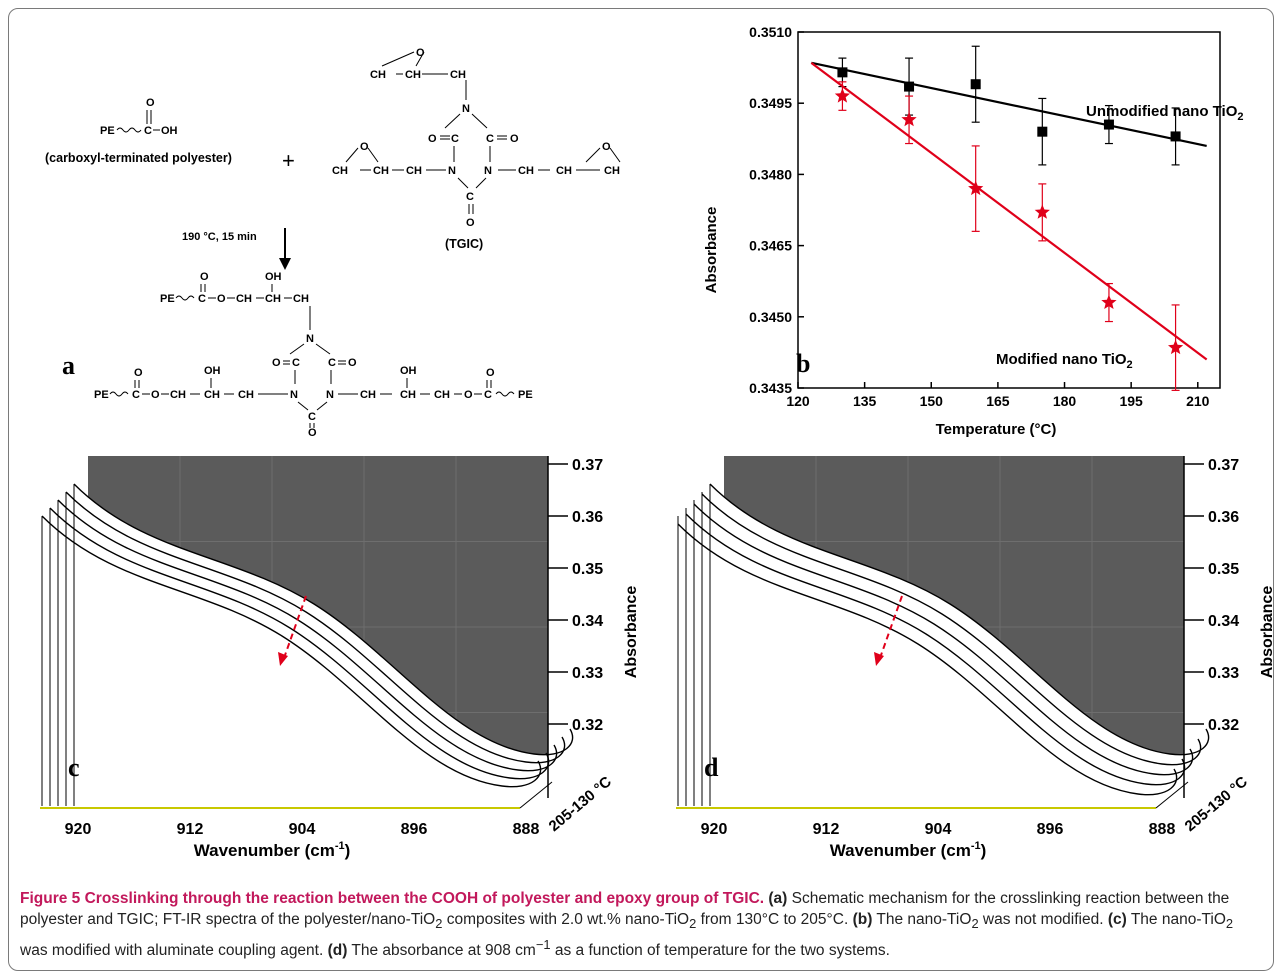 This screenshot has height=979, width=1282. What do you see at coordinates (587, 569) in the screenshot?
I see `y-tick-label: 0.35` at bounding box center [587, 569].